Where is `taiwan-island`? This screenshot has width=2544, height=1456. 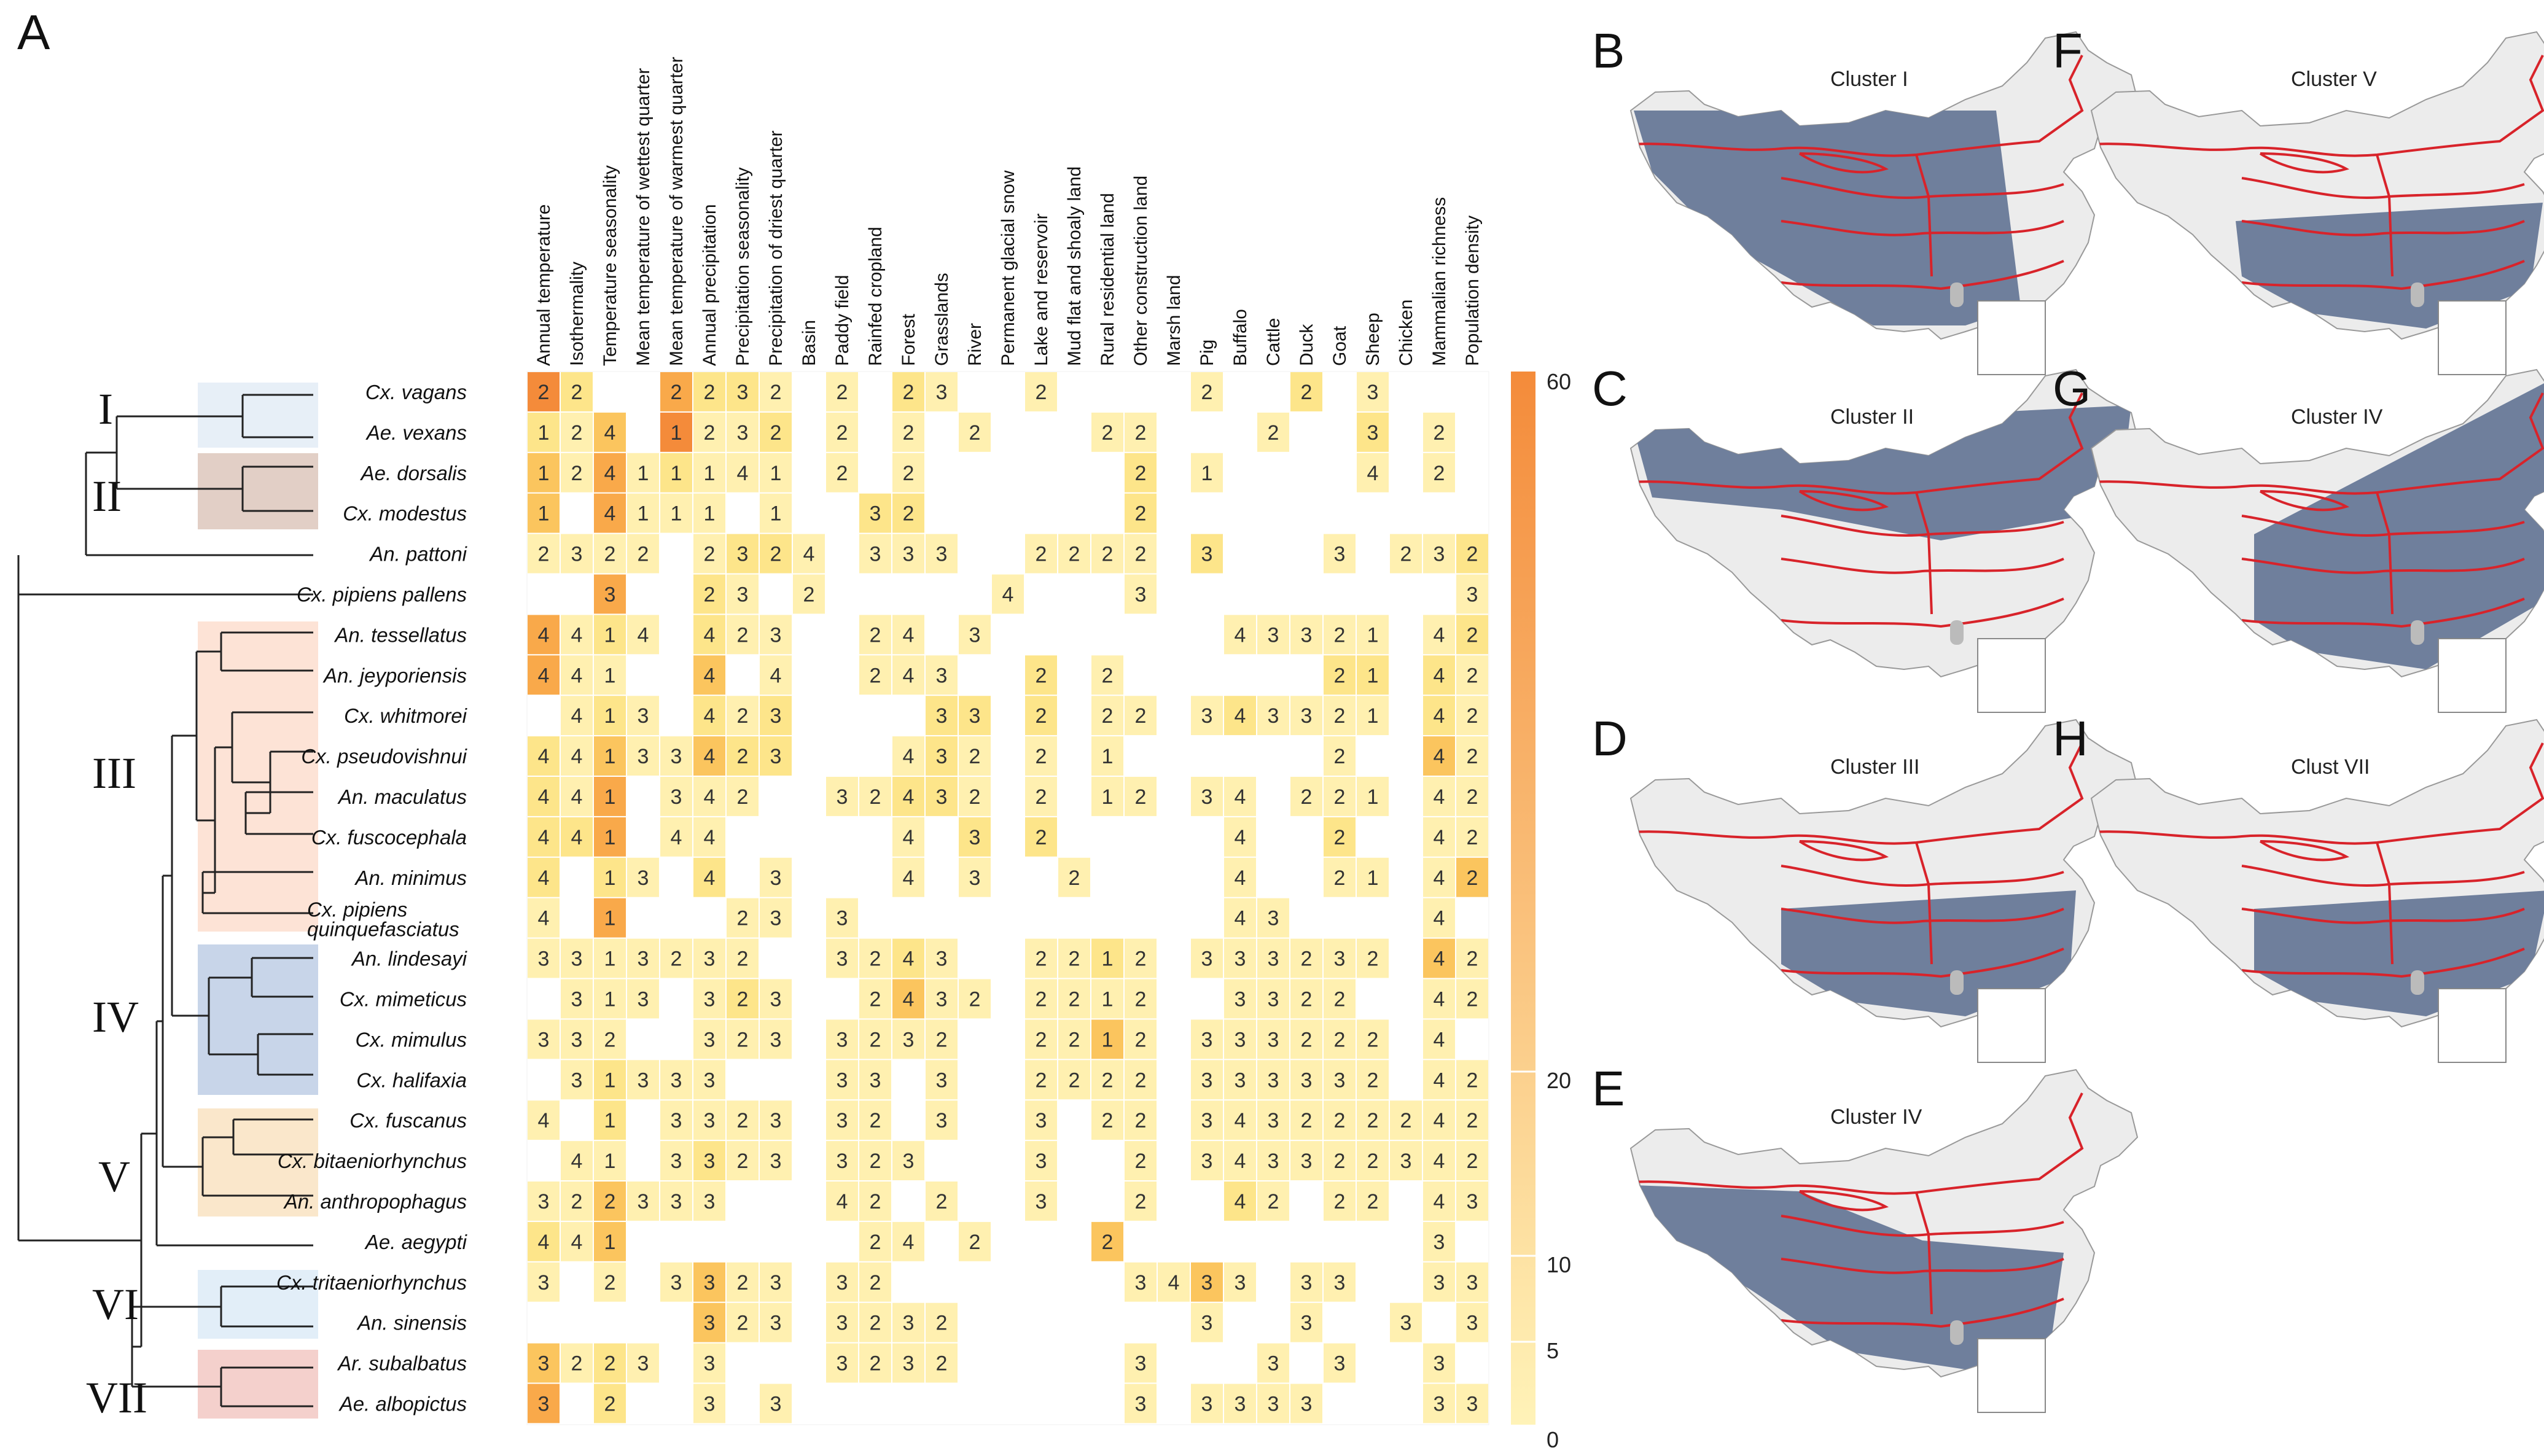
taiwan-island is located at coordinates (2417, 982).